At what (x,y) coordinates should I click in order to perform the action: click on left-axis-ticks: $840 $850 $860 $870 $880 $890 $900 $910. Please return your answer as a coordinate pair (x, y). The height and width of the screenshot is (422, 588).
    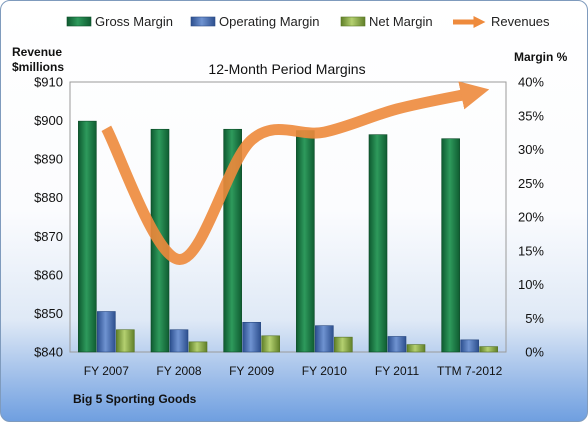
    Looking at the image, I should click on (48, 217).